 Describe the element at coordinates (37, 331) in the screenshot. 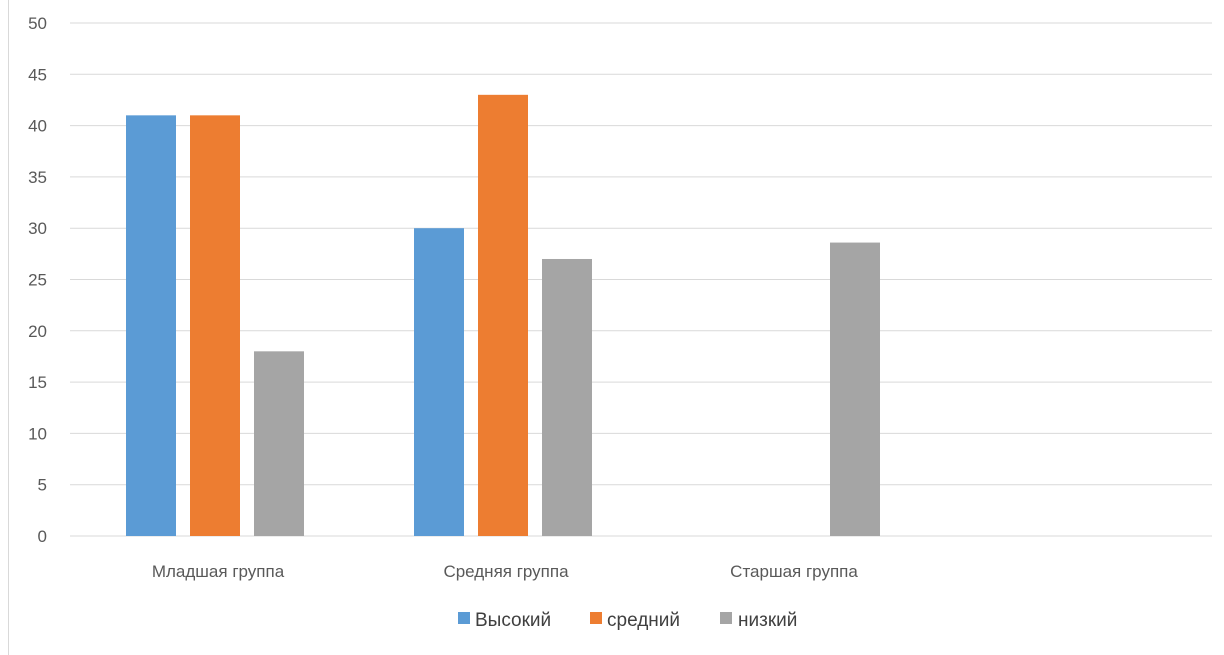

I see `y-tick-label: 20` at that location.